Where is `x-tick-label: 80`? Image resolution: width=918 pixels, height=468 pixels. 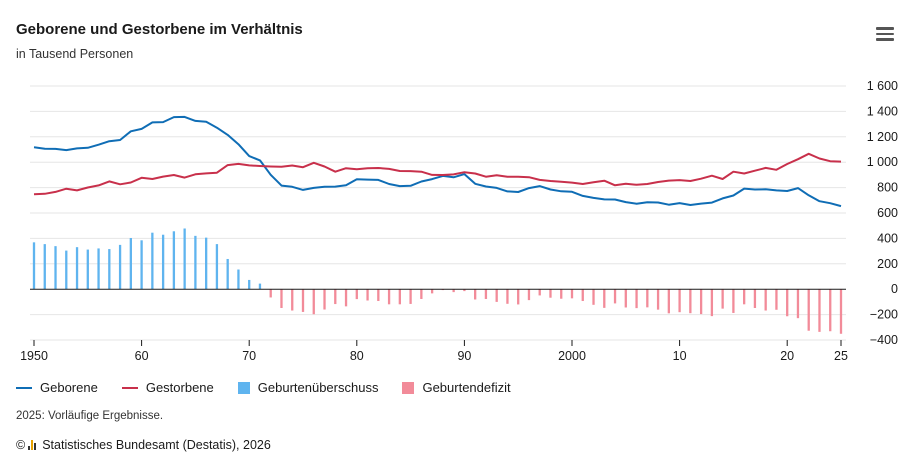
x-tick-label: 80 is located at coordinates (357, 356).